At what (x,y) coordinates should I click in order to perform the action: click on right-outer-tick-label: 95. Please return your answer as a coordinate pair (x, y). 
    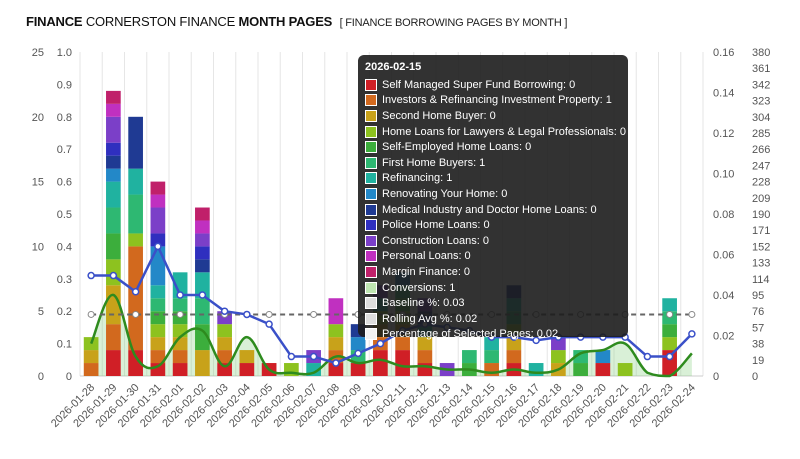
    Looking at the image, I should click on (758, 296).